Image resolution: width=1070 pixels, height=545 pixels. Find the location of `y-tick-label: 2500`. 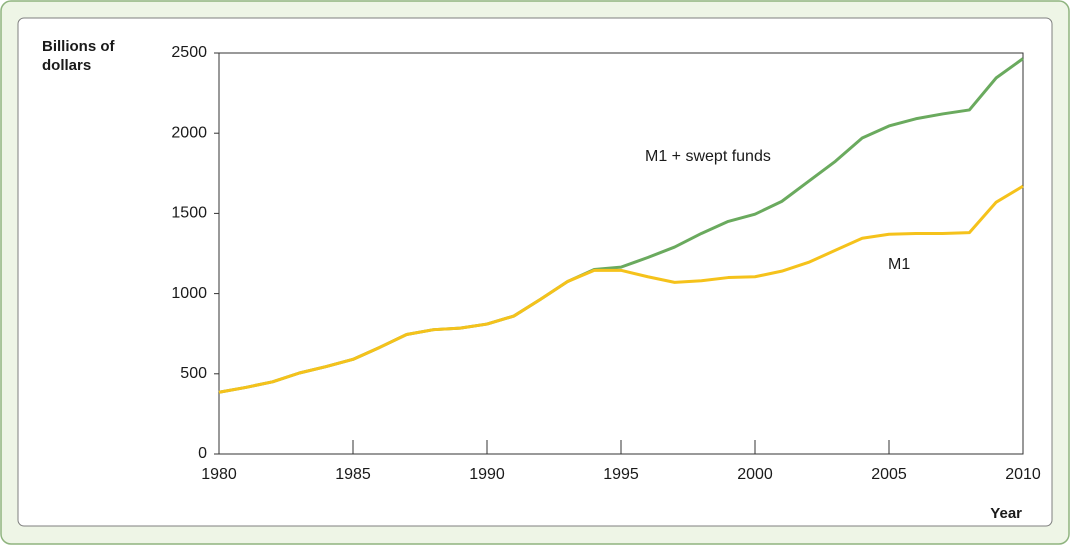

y-tick-label: 2500 is located at coordinates (189, 52).